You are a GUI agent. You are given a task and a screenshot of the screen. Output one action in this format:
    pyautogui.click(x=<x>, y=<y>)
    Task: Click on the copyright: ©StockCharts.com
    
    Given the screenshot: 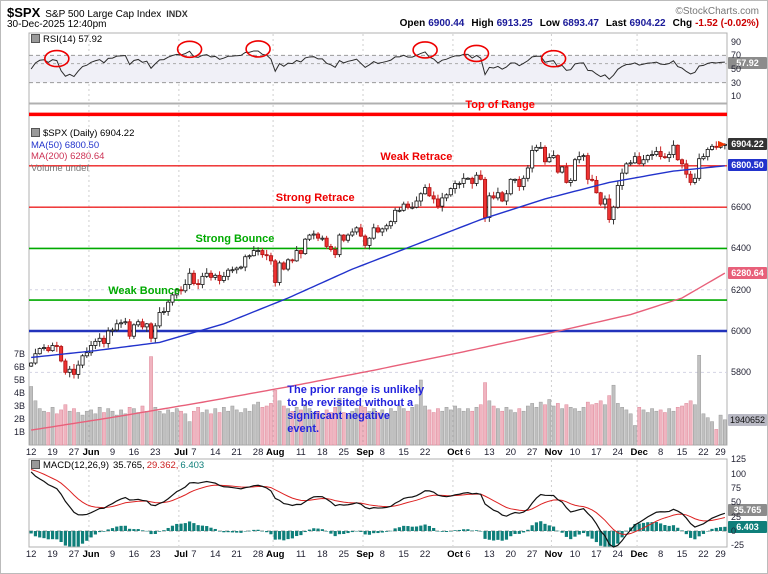 What is the action you would take?
    pyautogui.click(x=717, y=11)
    